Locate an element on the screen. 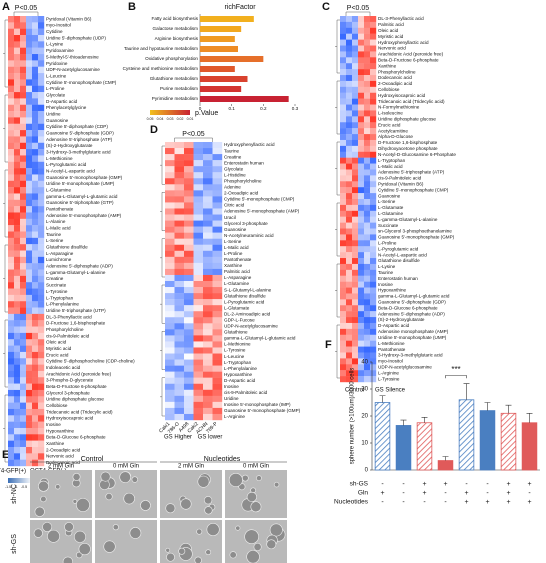 The width and height of the screenshot is (546, 563). bar is located at coordinates (224, 79).